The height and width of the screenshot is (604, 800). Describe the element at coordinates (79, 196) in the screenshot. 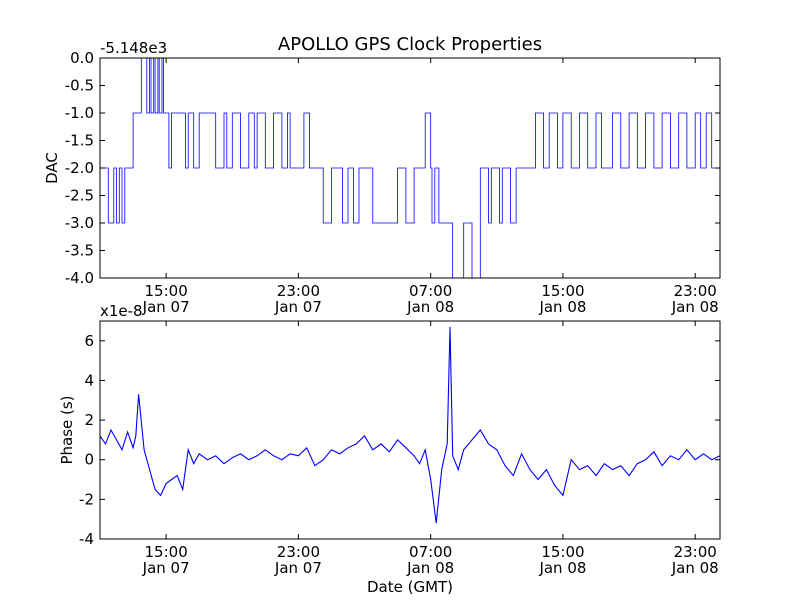

I see `y-tick-label: -2.5` at that location.